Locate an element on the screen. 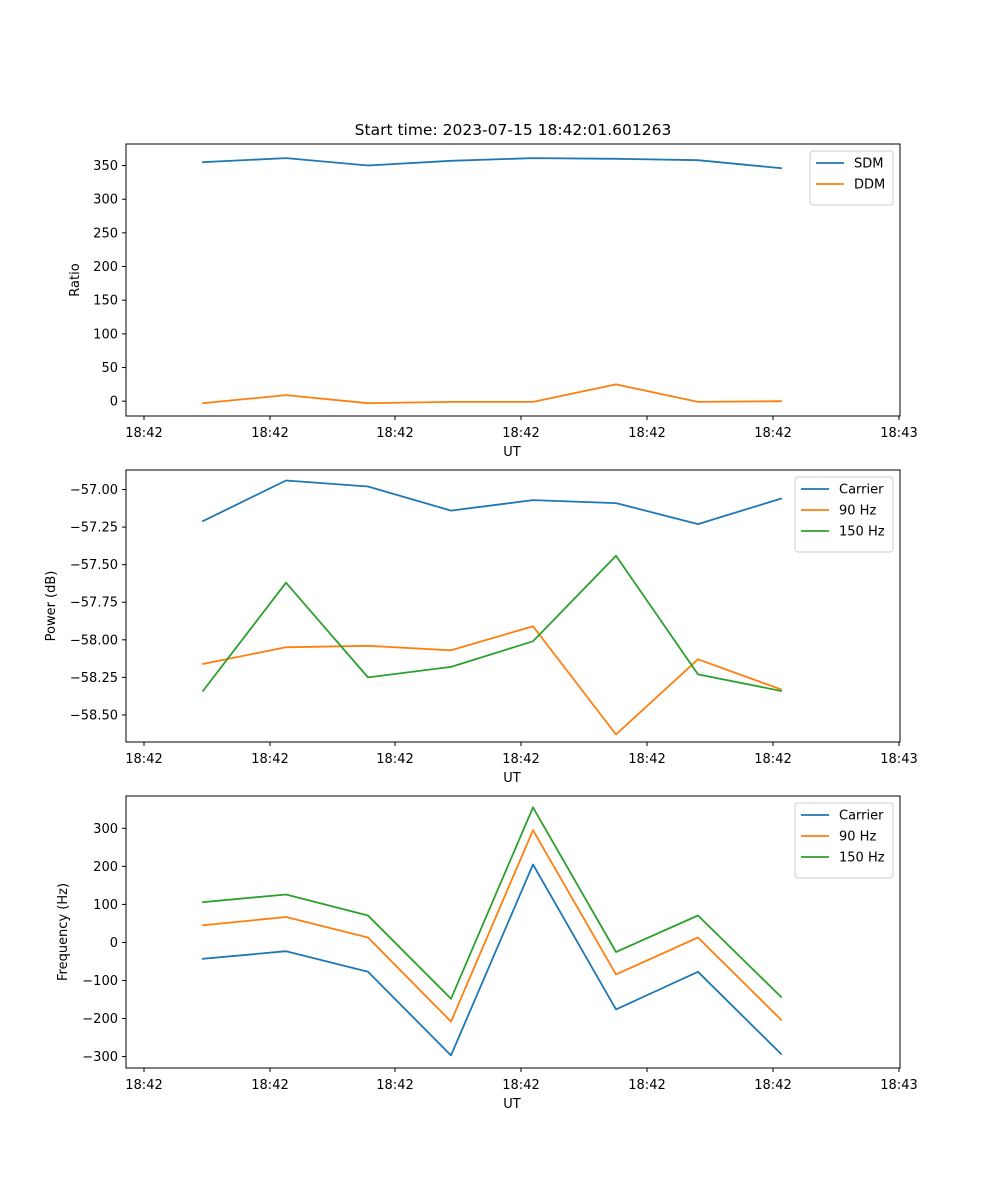 This screenshot has width=1000, height=1200. y-tick-label: −57.00 is located at coordinates (94, 490).